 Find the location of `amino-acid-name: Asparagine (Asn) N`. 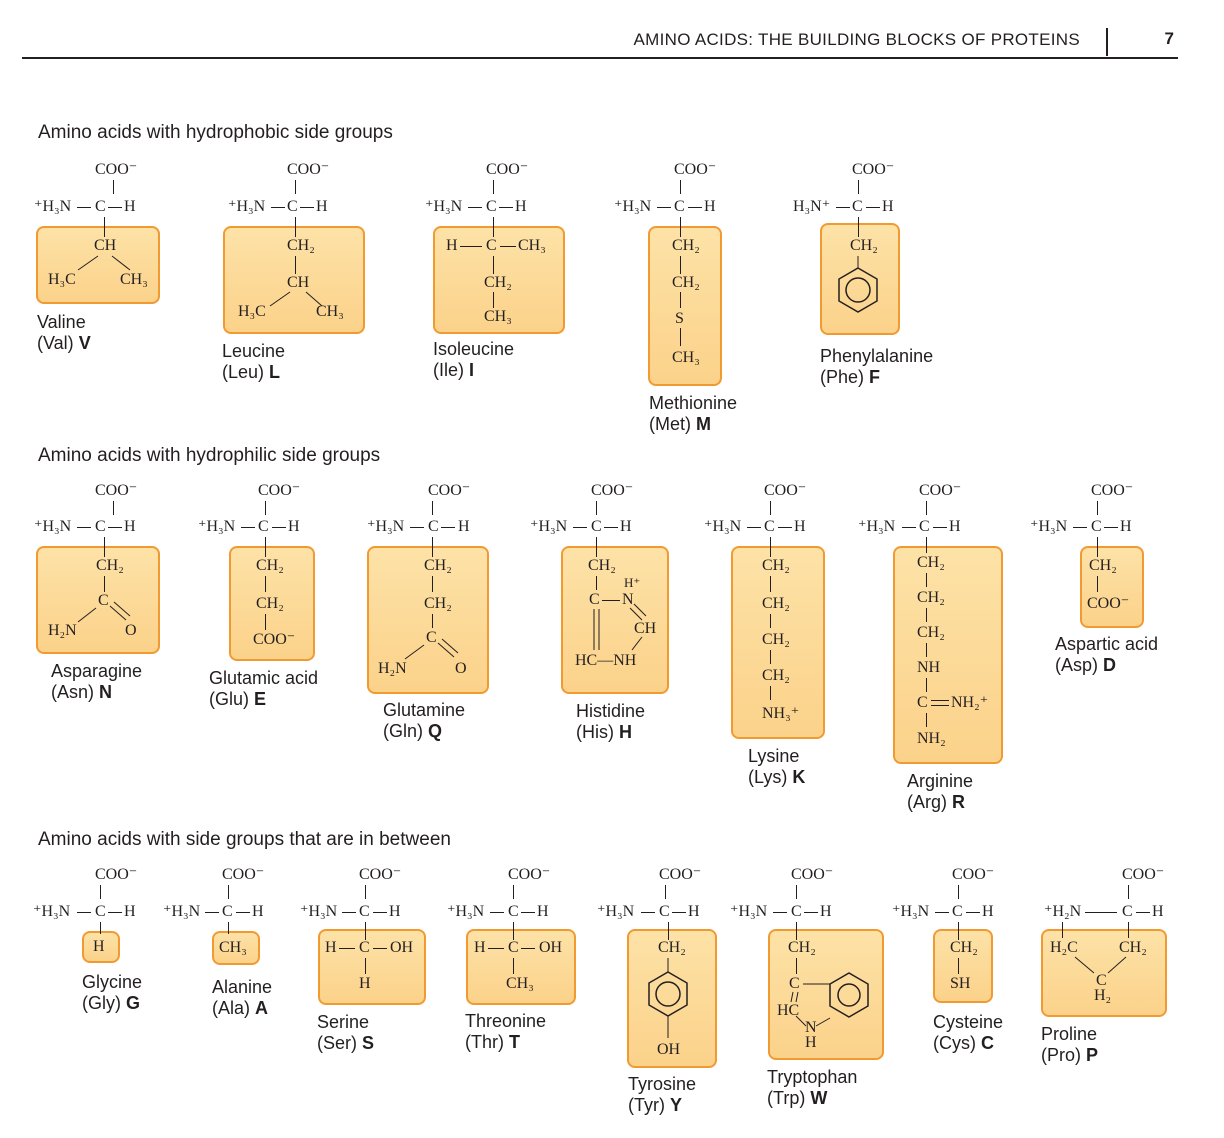

amino-acid-name: Asparagine (Asn) N is located at coordinates (97, 681).